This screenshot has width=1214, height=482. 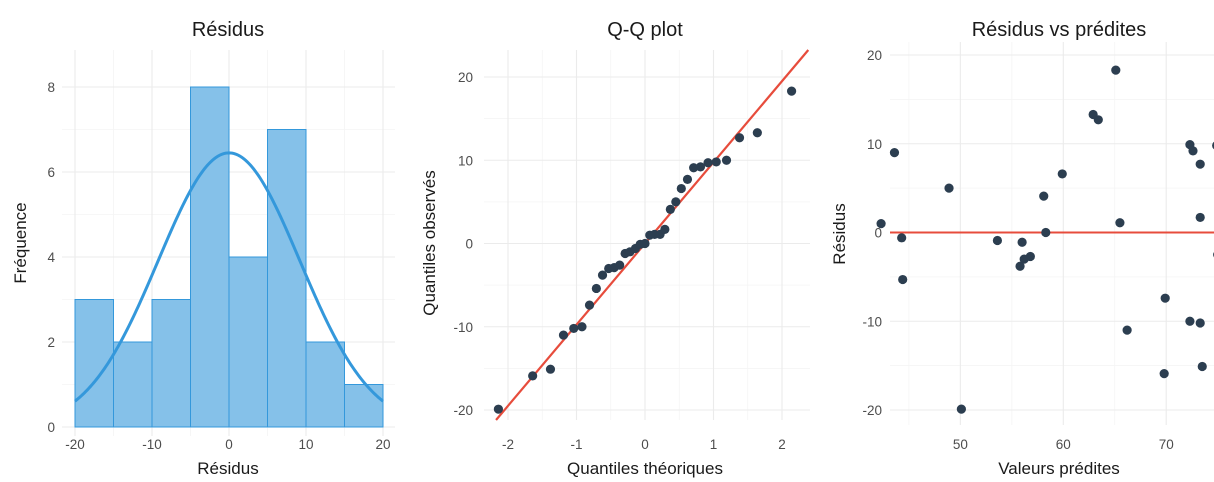 I want to click on histogram-x-tick-label: 10, so click(x=305, y=444).